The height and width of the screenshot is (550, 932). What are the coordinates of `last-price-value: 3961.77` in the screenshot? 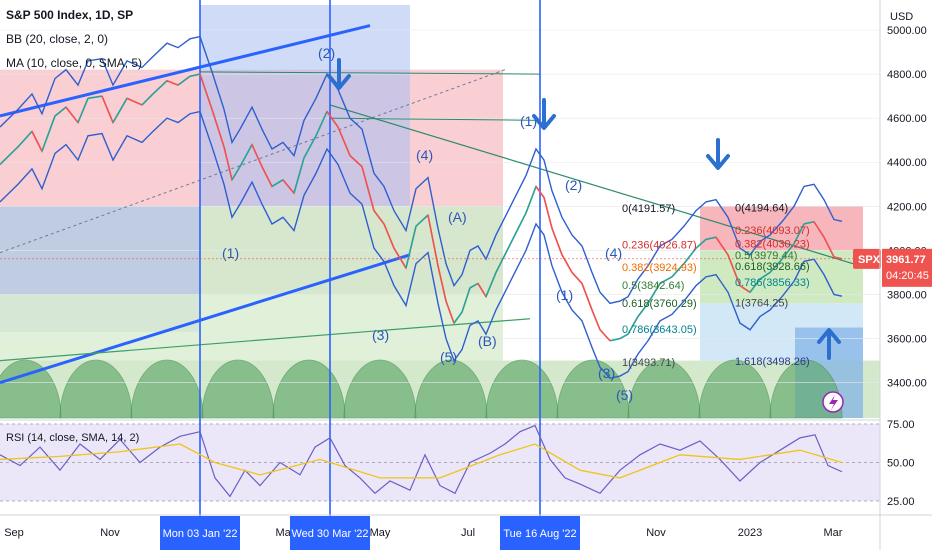 It's located at (906, 260).